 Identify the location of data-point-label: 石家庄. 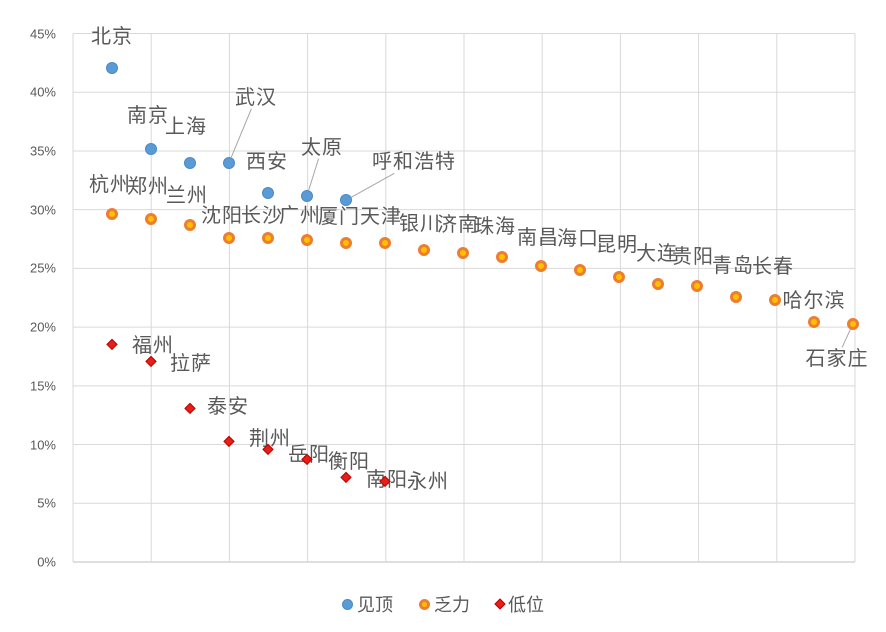
(837, 358).